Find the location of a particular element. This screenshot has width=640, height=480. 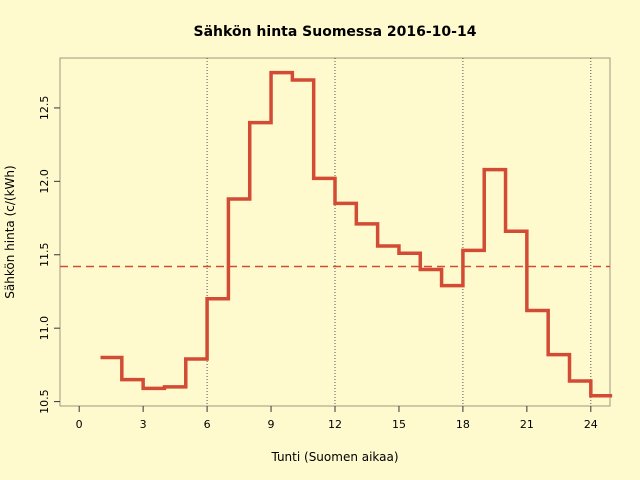

y-tick-label: 11.5 is located at coordinates (44, 255).